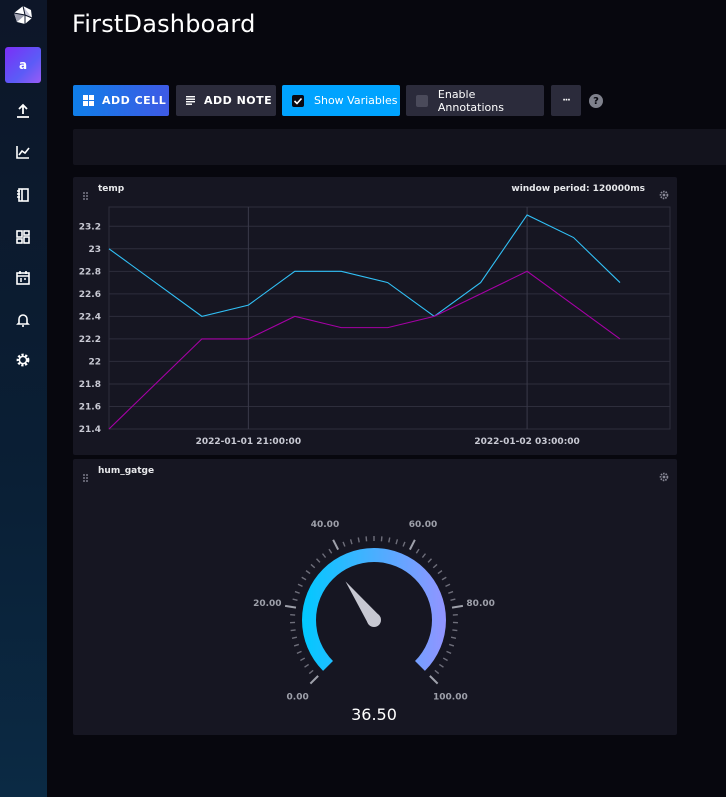  What do you see at coordinates (475, 100) in the screenshot?
I see `enable-annotations-toggle: Enable Annotations` at bounding box center [475, 100].